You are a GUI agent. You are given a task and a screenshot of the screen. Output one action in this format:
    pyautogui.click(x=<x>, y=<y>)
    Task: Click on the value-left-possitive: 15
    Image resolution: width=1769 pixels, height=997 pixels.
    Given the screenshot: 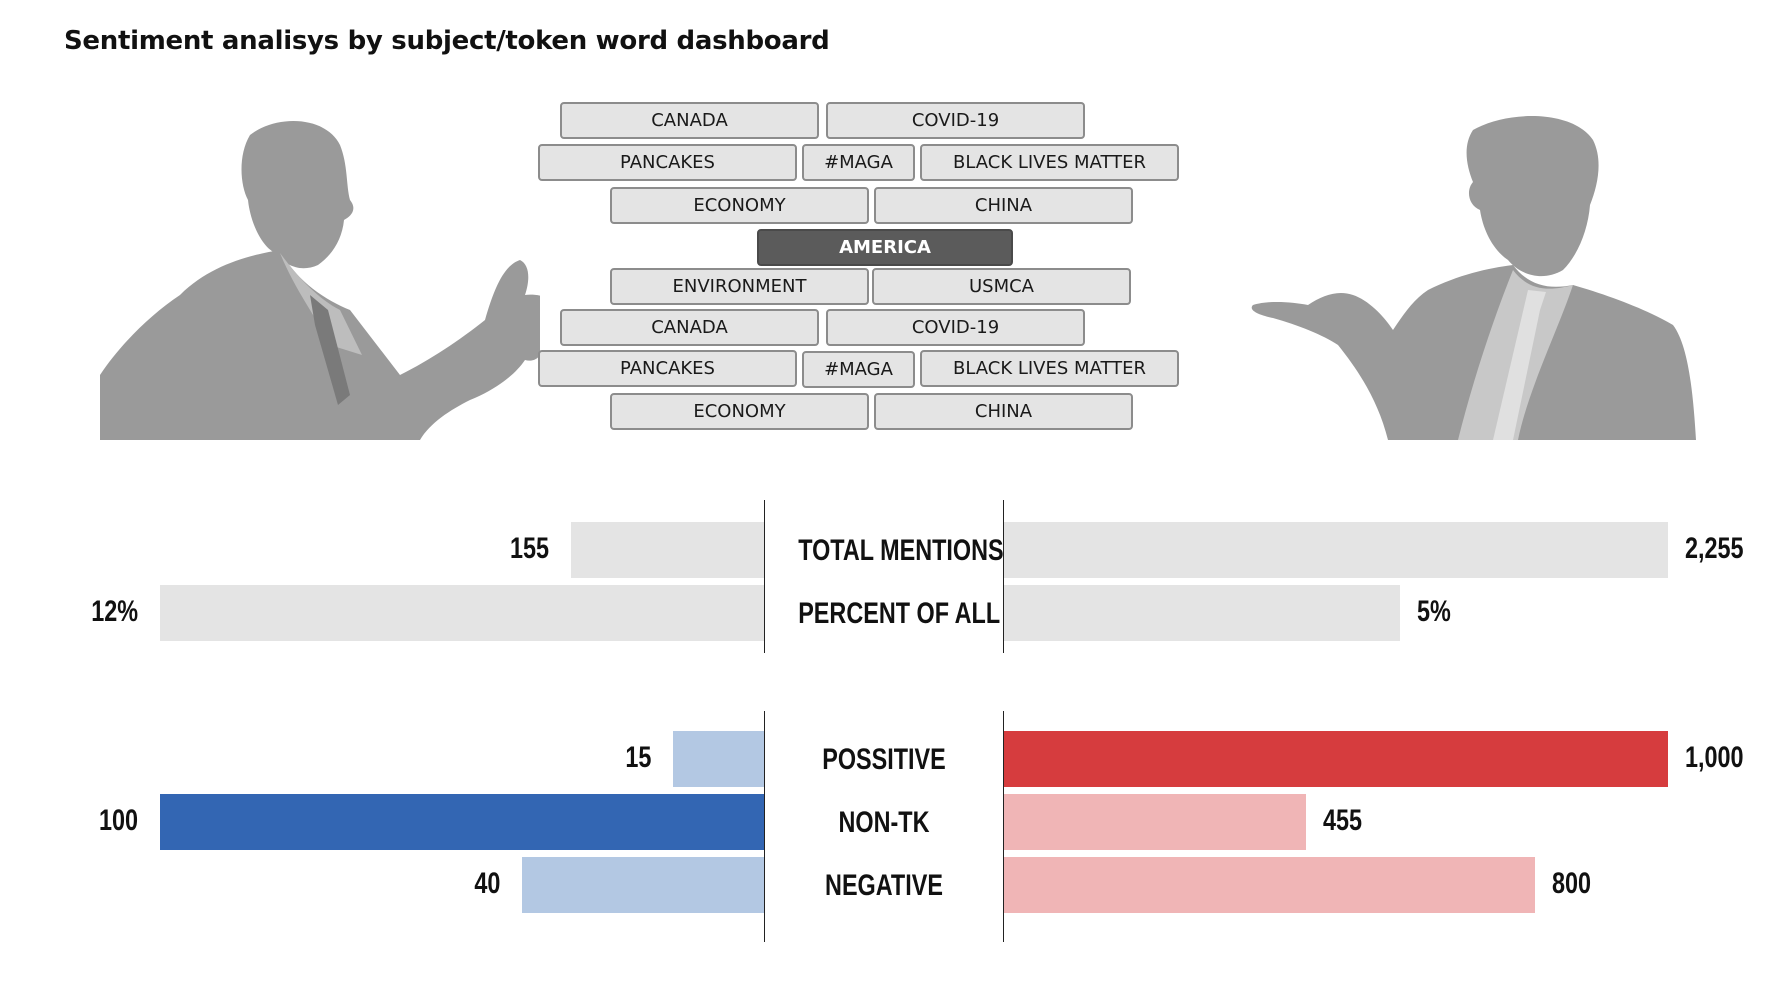 What is the action you would take?
    pyautogui.click(x=638, y=757)
    